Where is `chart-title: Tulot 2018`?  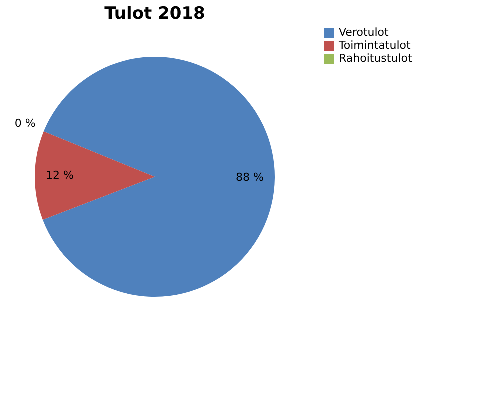 chart-title: Tulot 2018 is located at coordinates (155, 14).